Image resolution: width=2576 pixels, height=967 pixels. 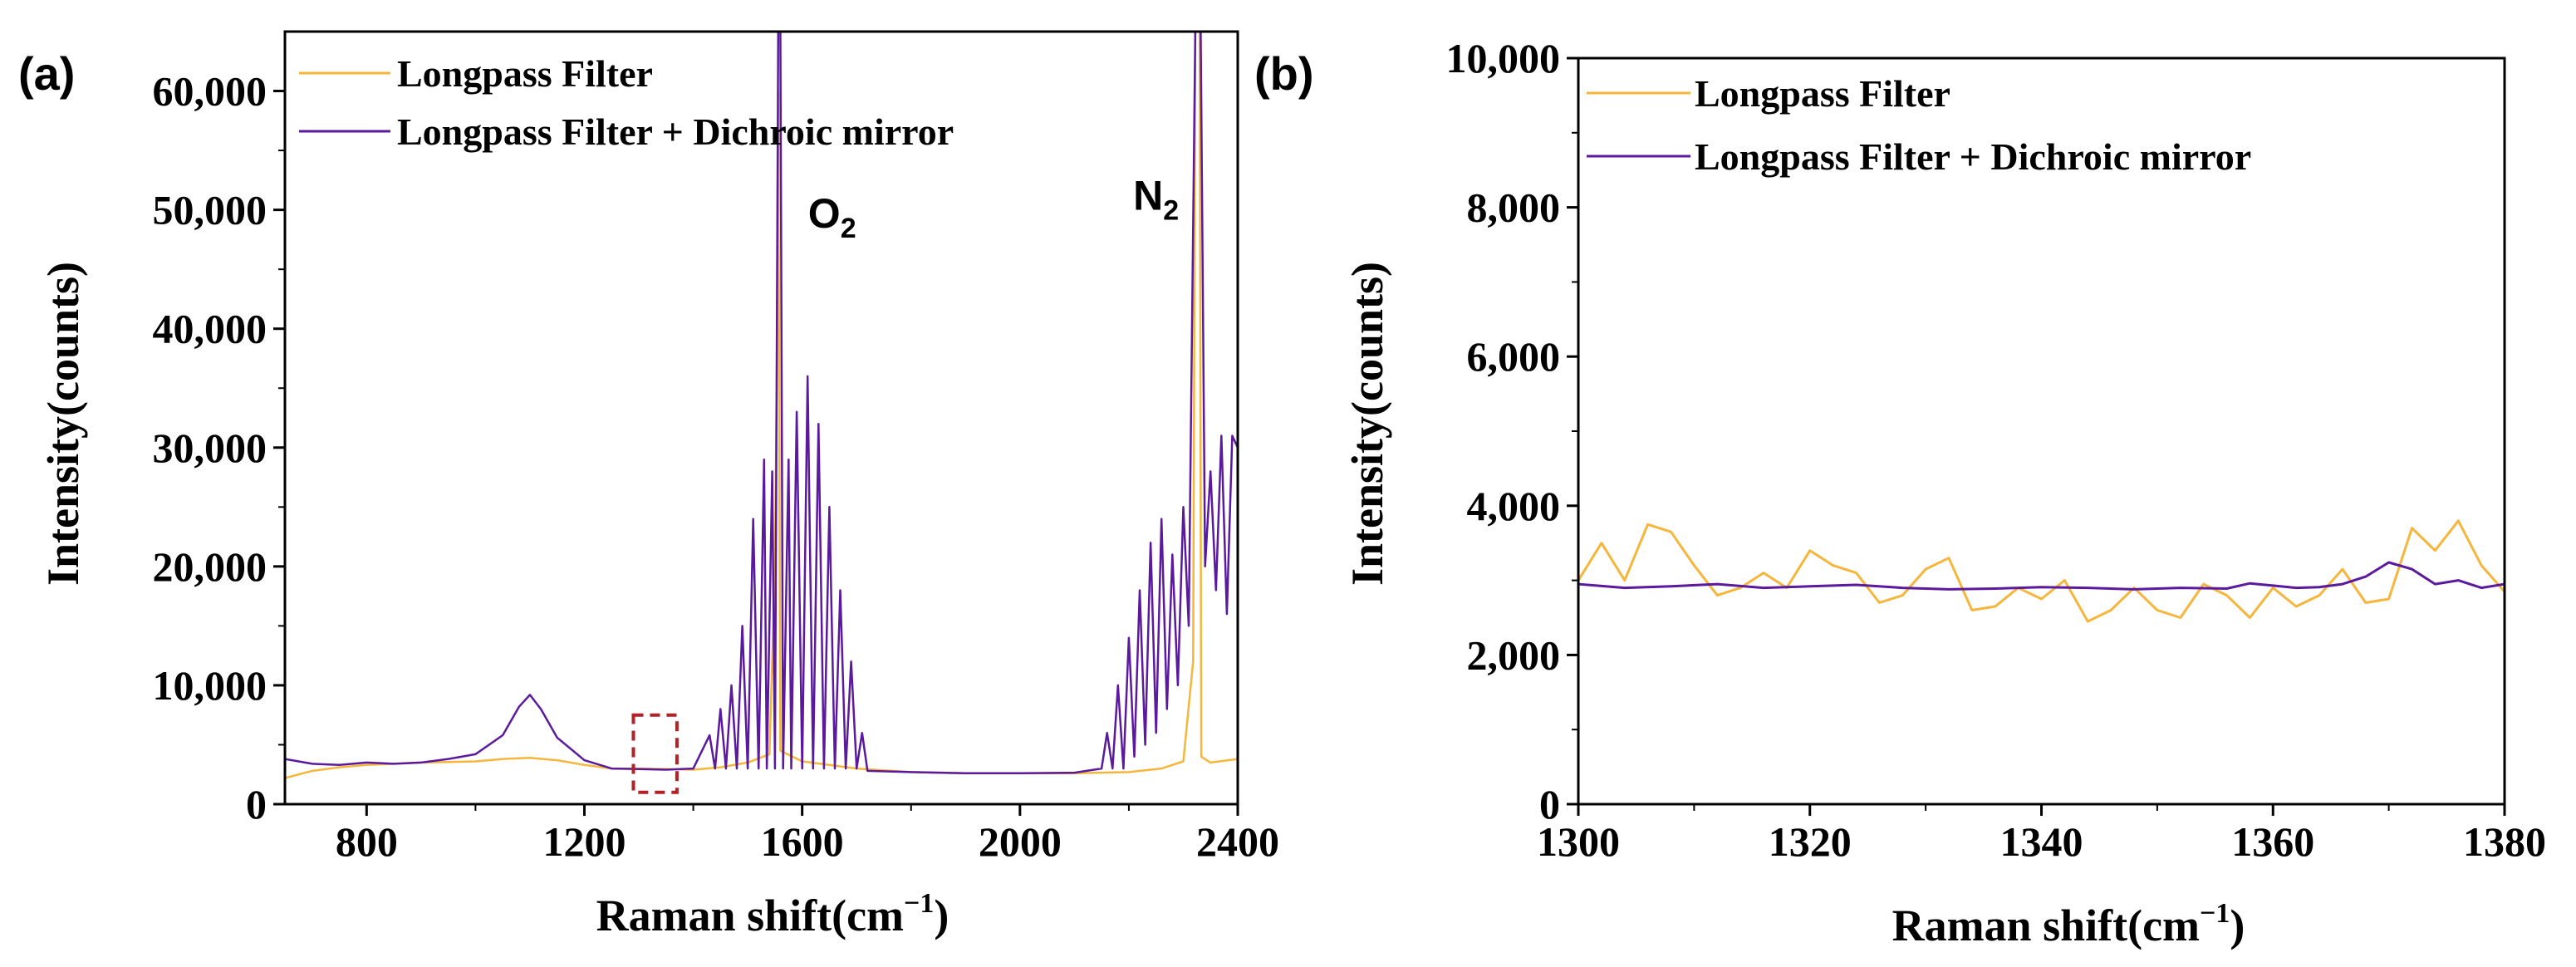 What do you see at coordinates (2046, 926) in the screenshot?
I see `panel-b-xlabel-main: Raman shift(cm` at bounding box center [2046, 926].